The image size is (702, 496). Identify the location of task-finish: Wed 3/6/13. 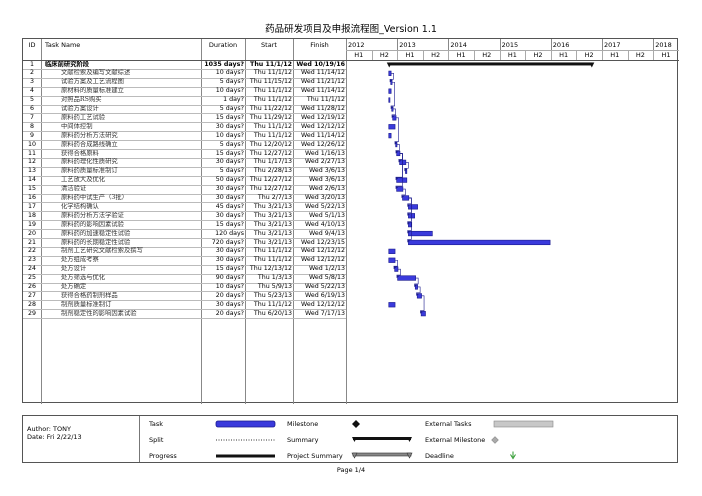
(327, 180).